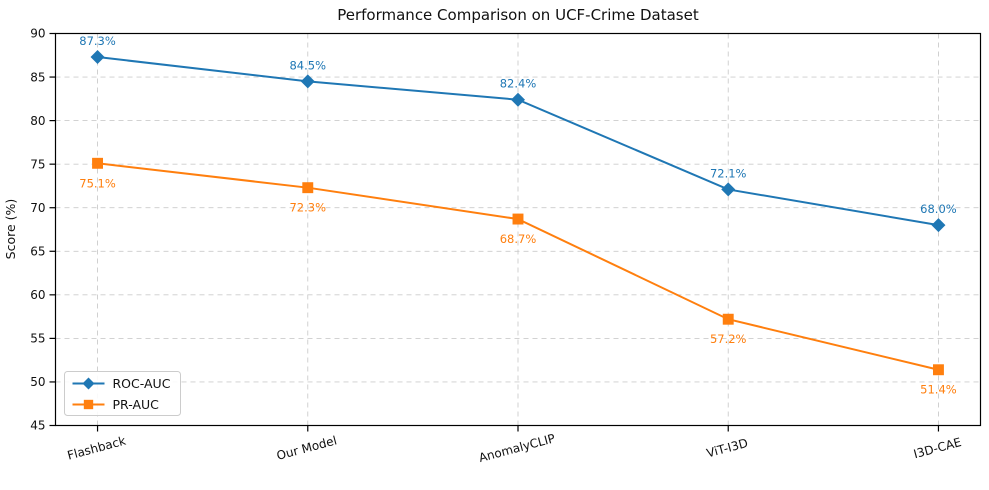 The height and width of the screenshot is (490, 989). I want to click on data-point-label: 68.0%, so click(938, 209).